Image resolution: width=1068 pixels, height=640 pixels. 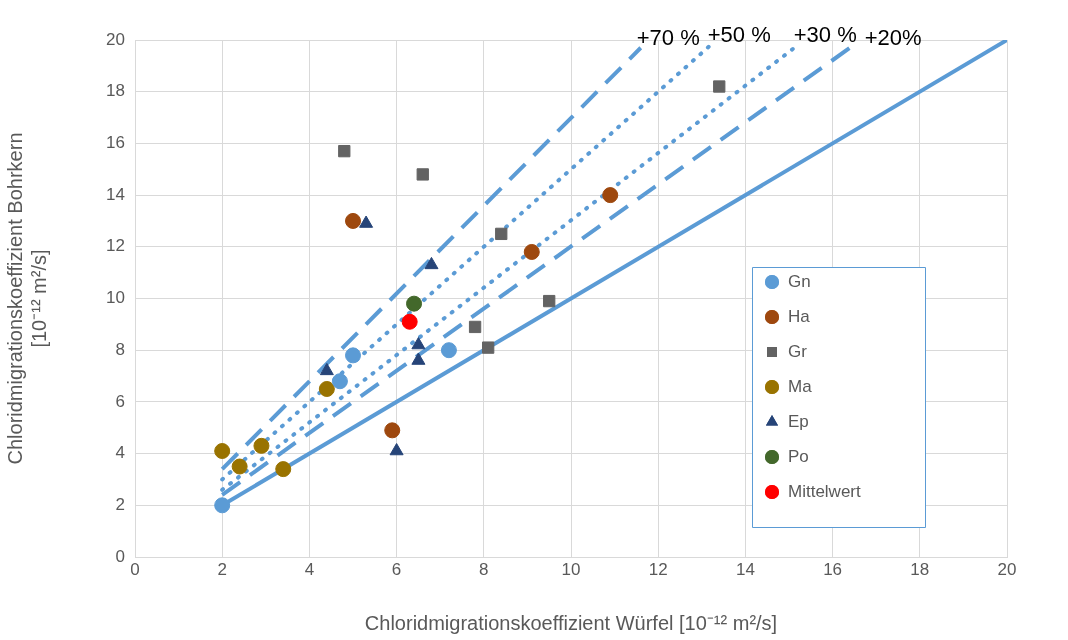 I want to click on y-tick-label: 6, so click(x=120, y=401).